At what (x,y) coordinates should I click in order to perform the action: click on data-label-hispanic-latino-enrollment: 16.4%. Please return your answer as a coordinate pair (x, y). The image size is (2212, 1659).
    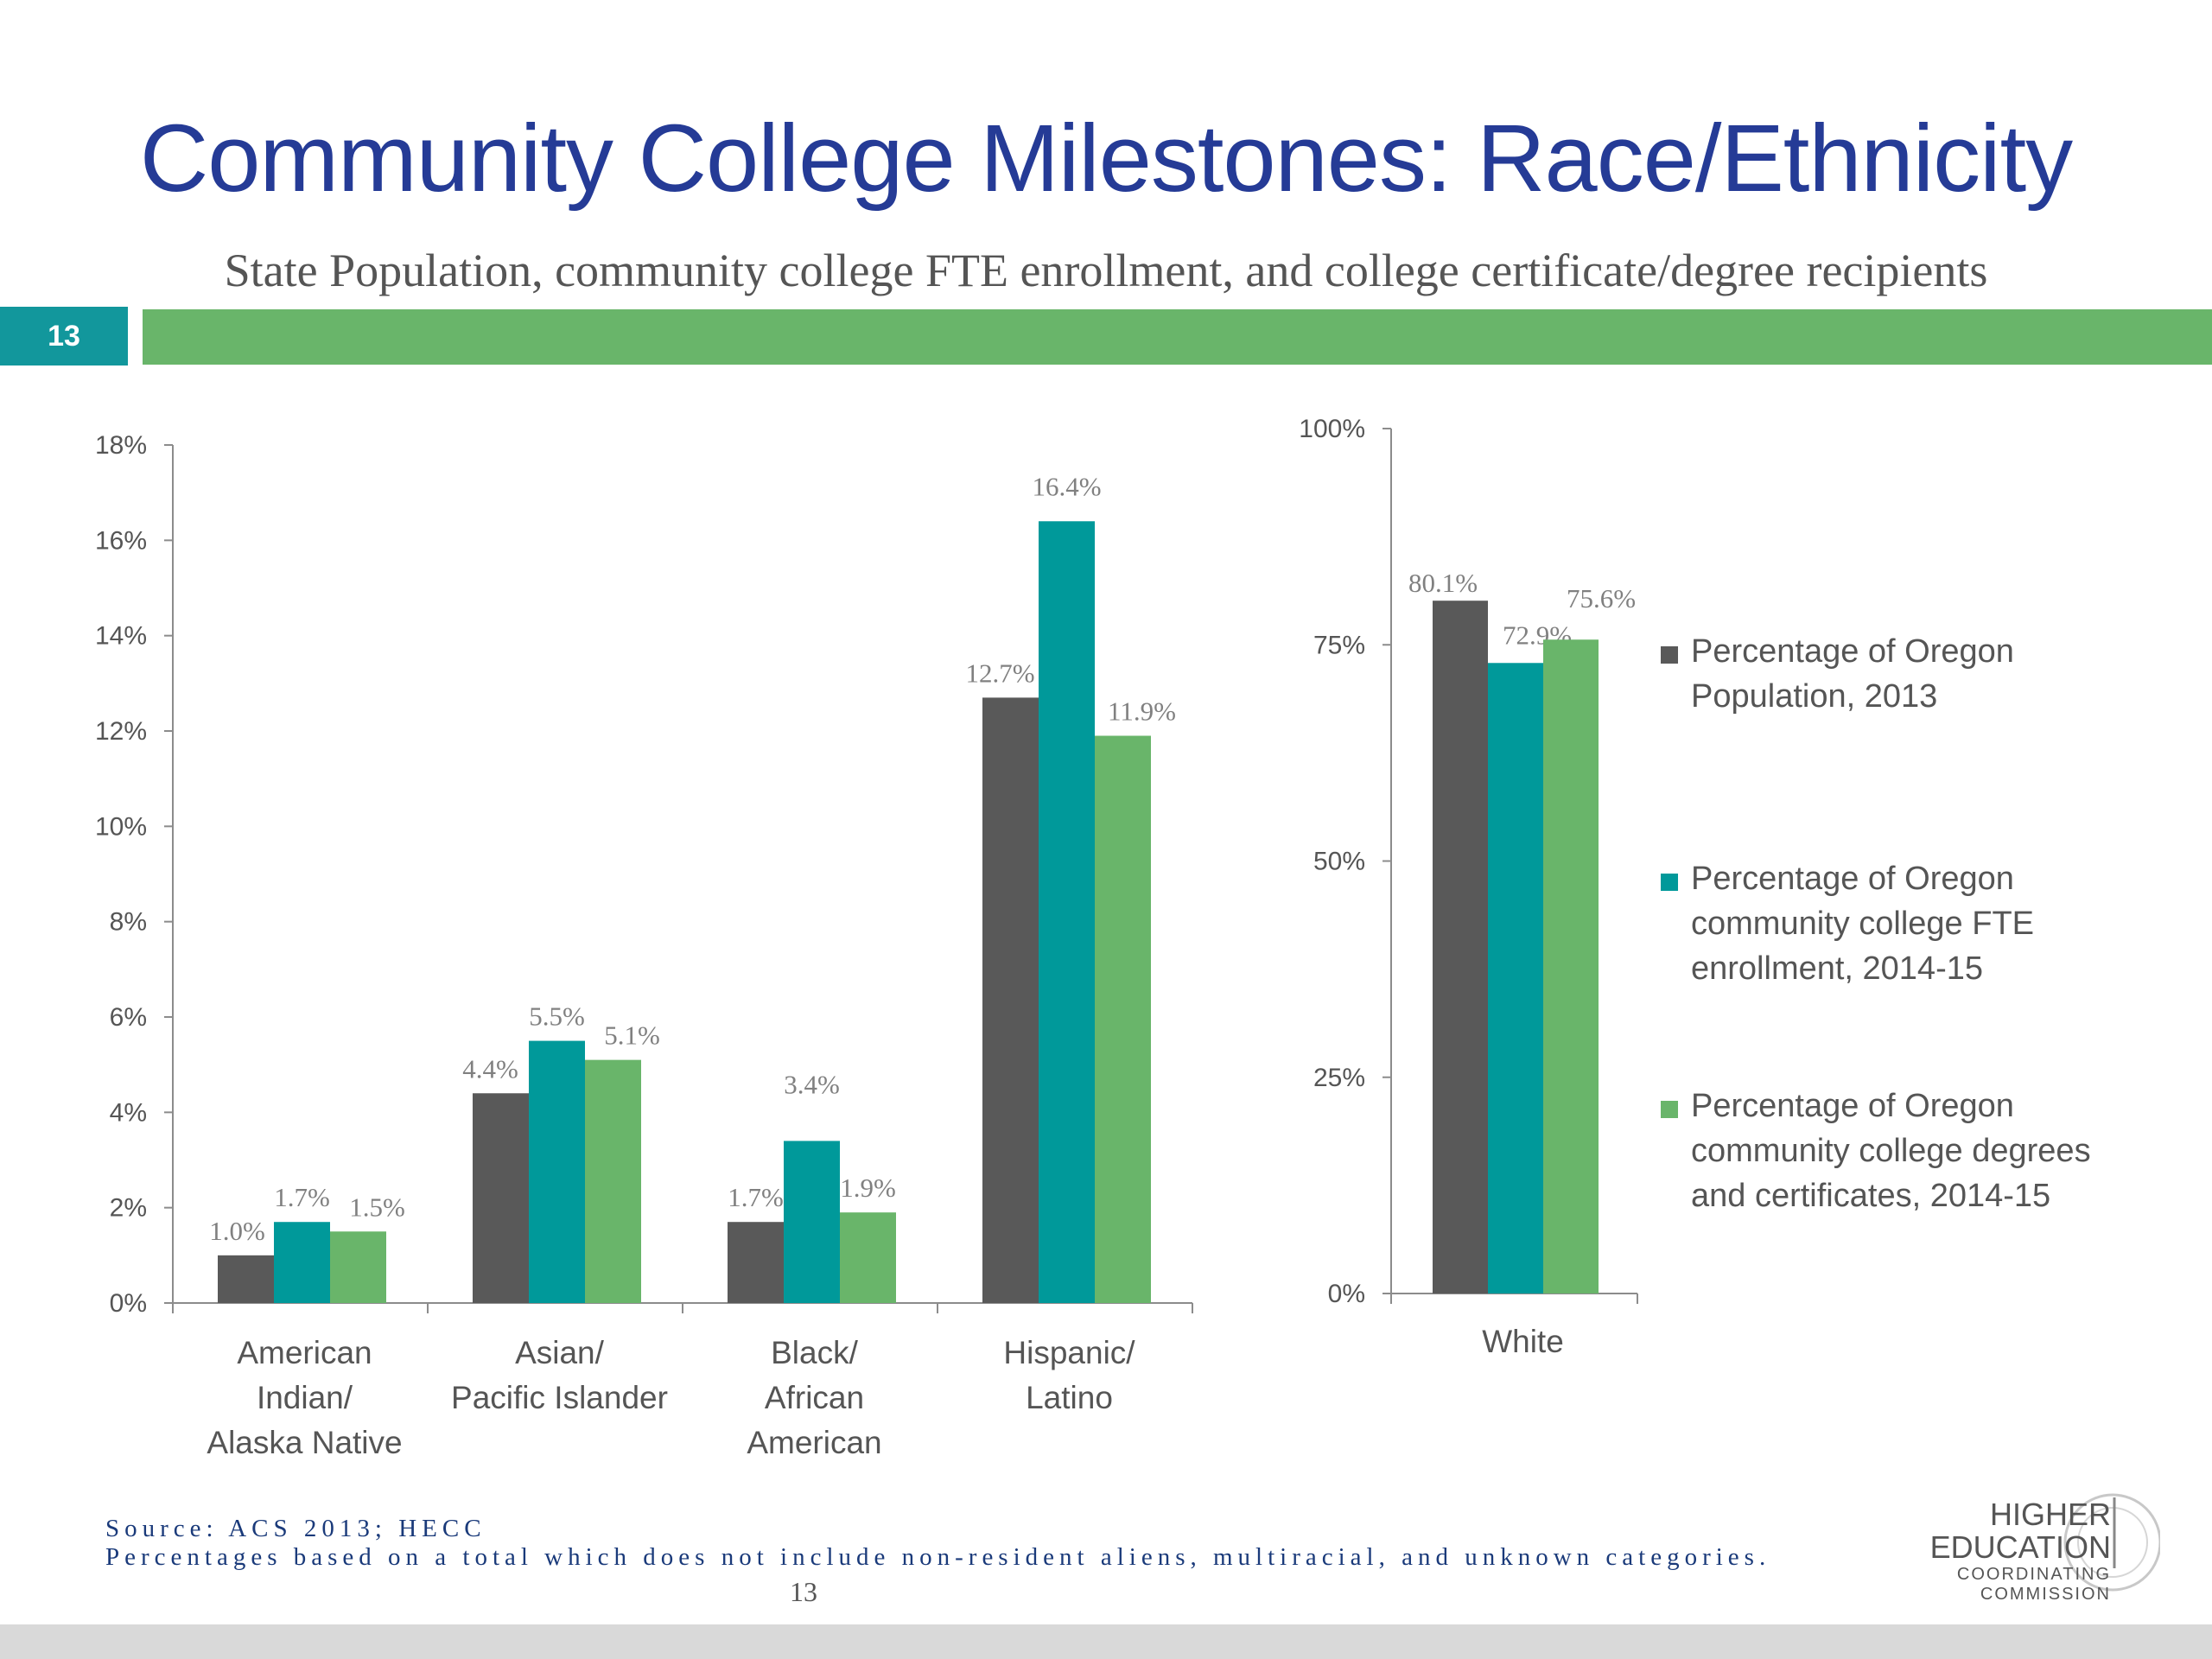
    Looking at the image, I should click on (1066, 486).